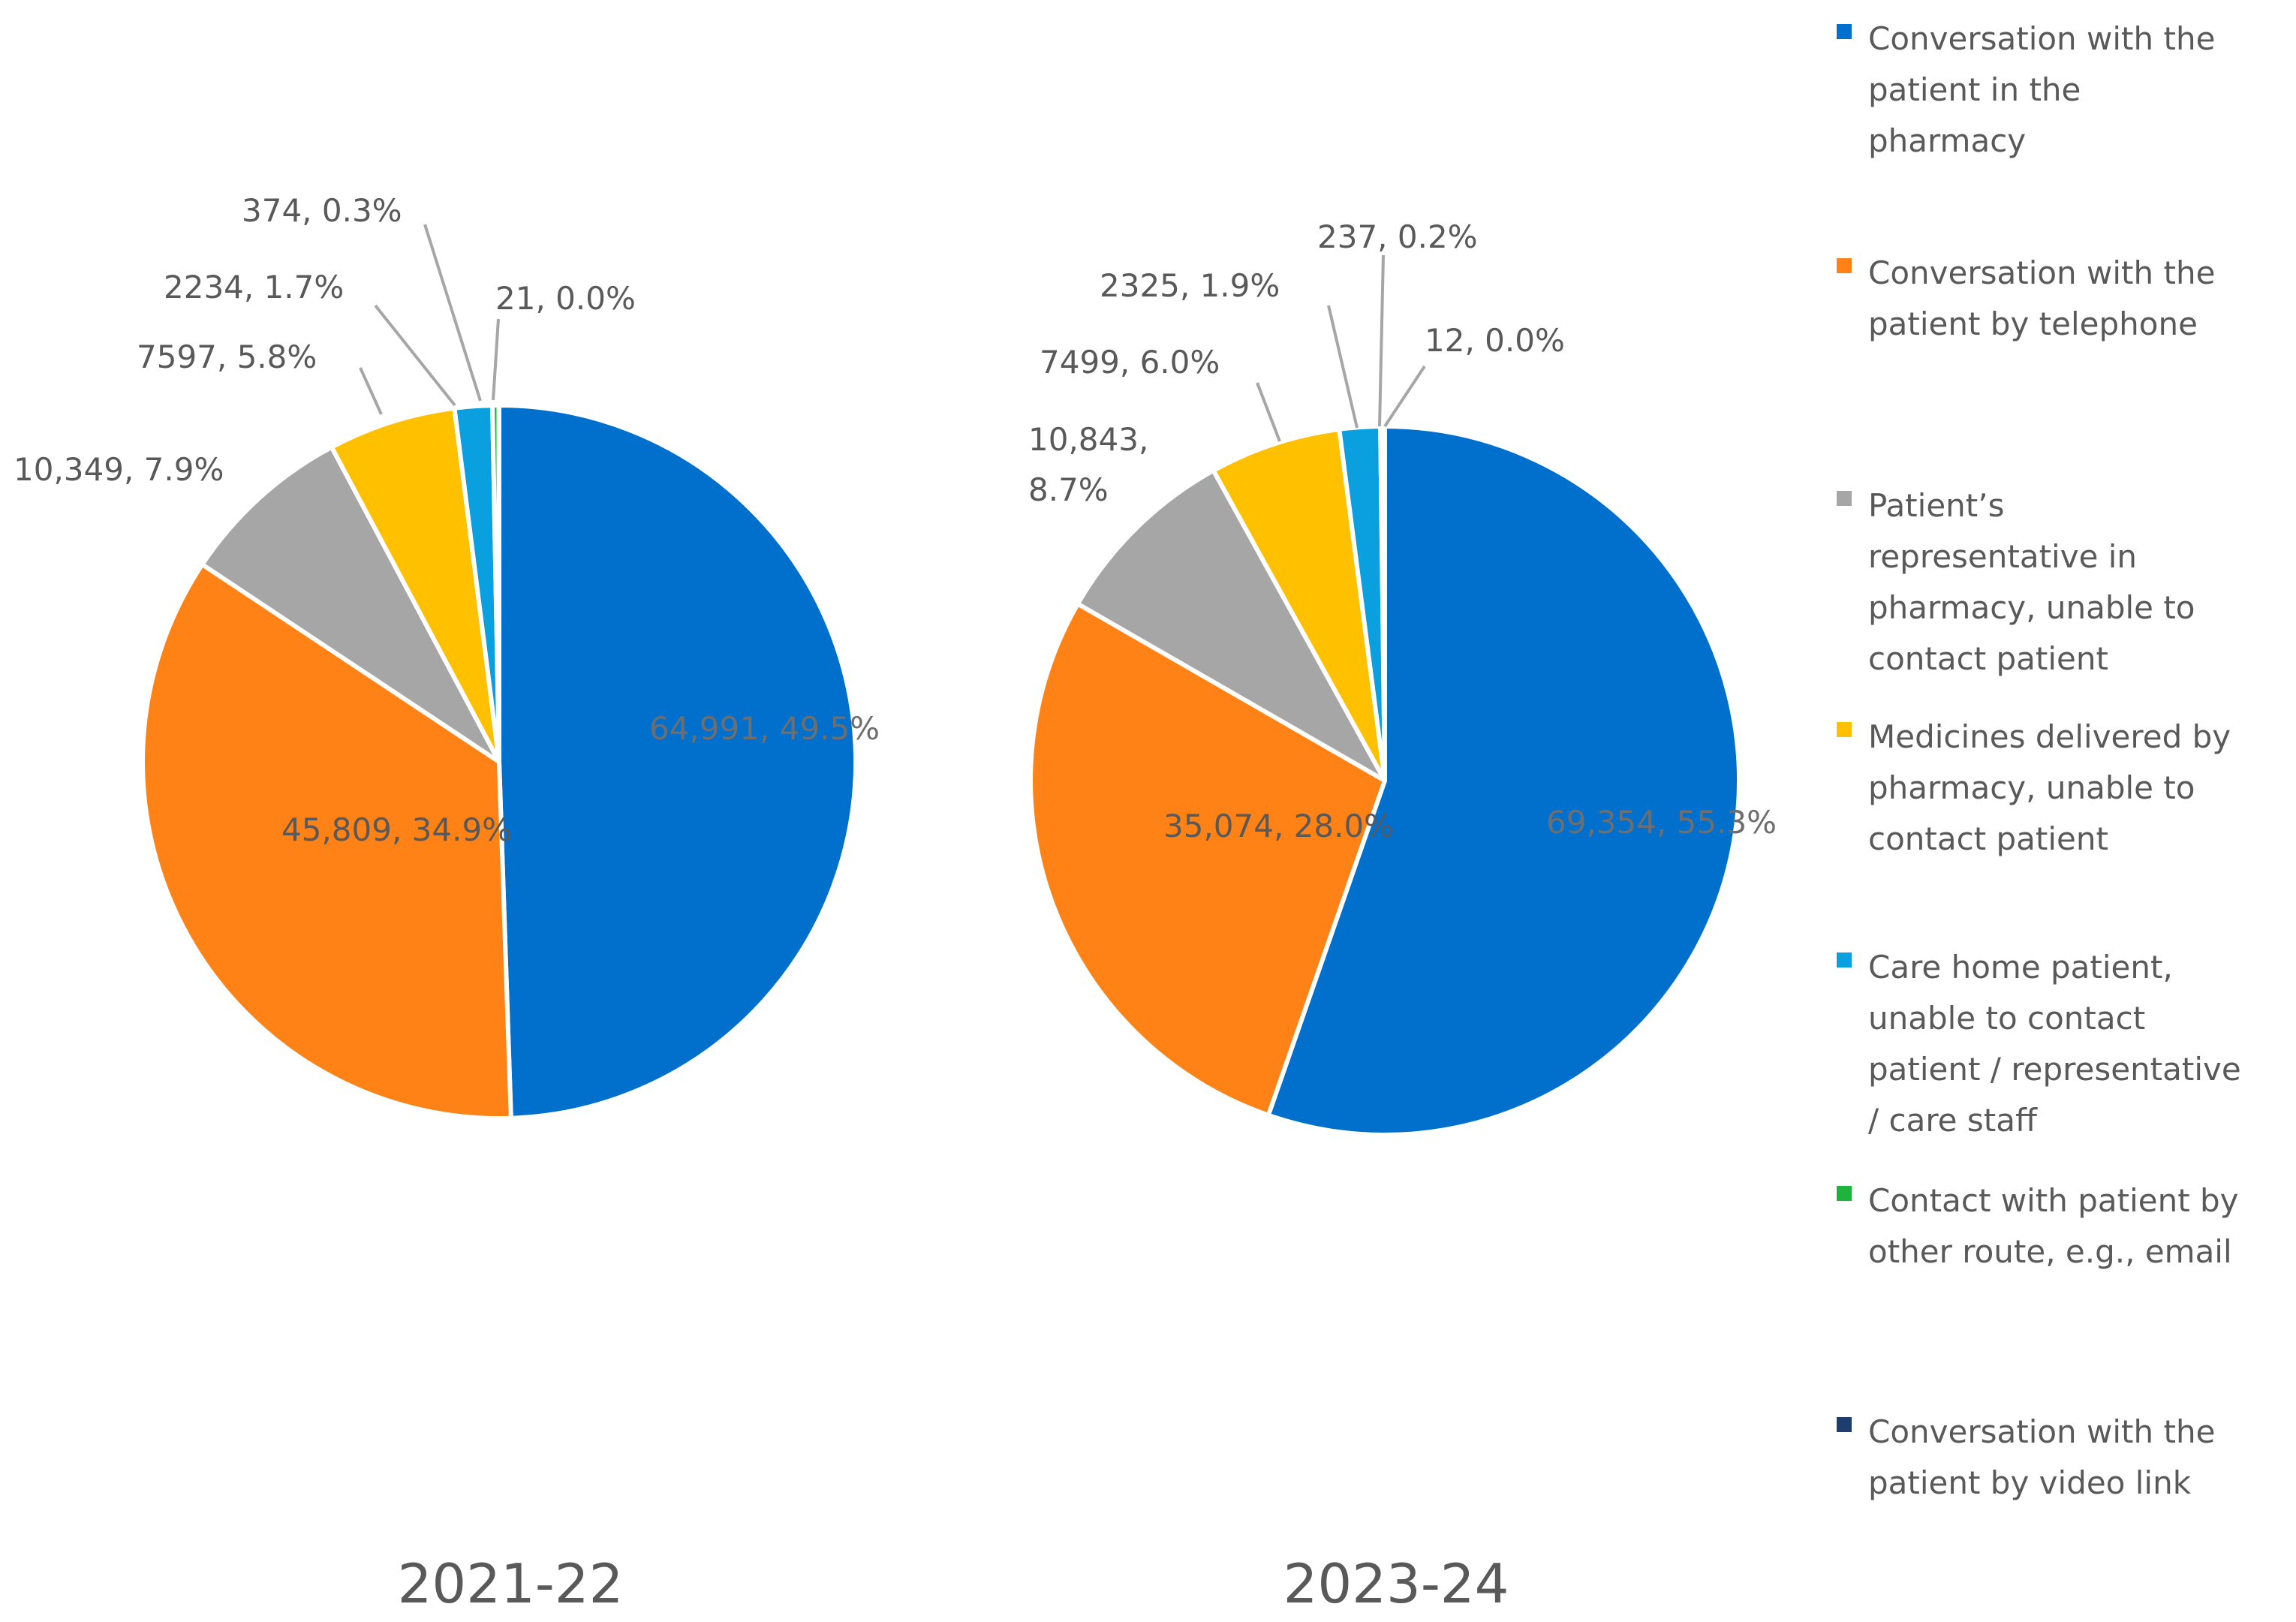 The image size is (2296, 1622). Describe the element at coordinates (1661, 823) in the screenshot. I see `slice-data-label: 69,354, 55.3%` at that location.